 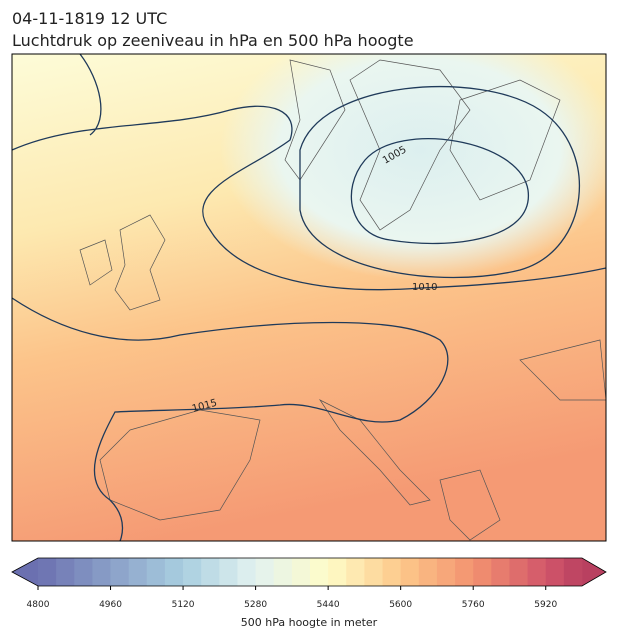 What do you see at coordinates (400, 605) in the screenshot?
I see `colorbar-tick-label: 5600` at bounding box center [400, 605].